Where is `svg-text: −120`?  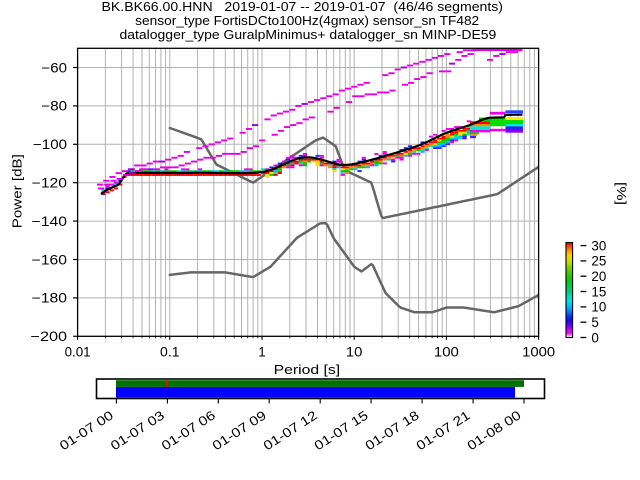 svg-text: −120 is located at coordinates (49, 183).